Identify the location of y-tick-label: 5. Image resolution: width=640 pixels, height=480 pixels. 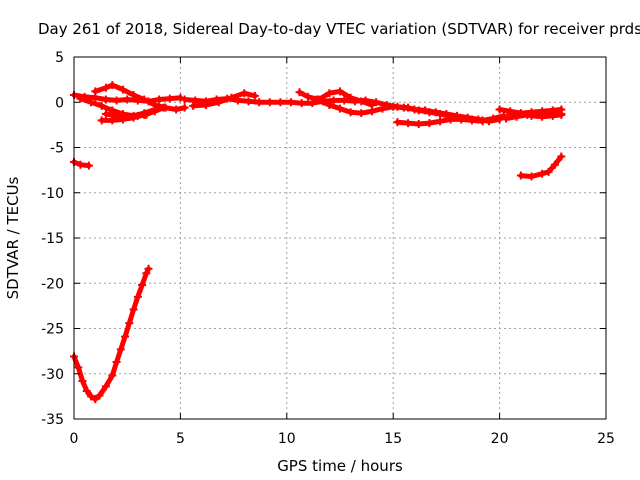
(59, 58).